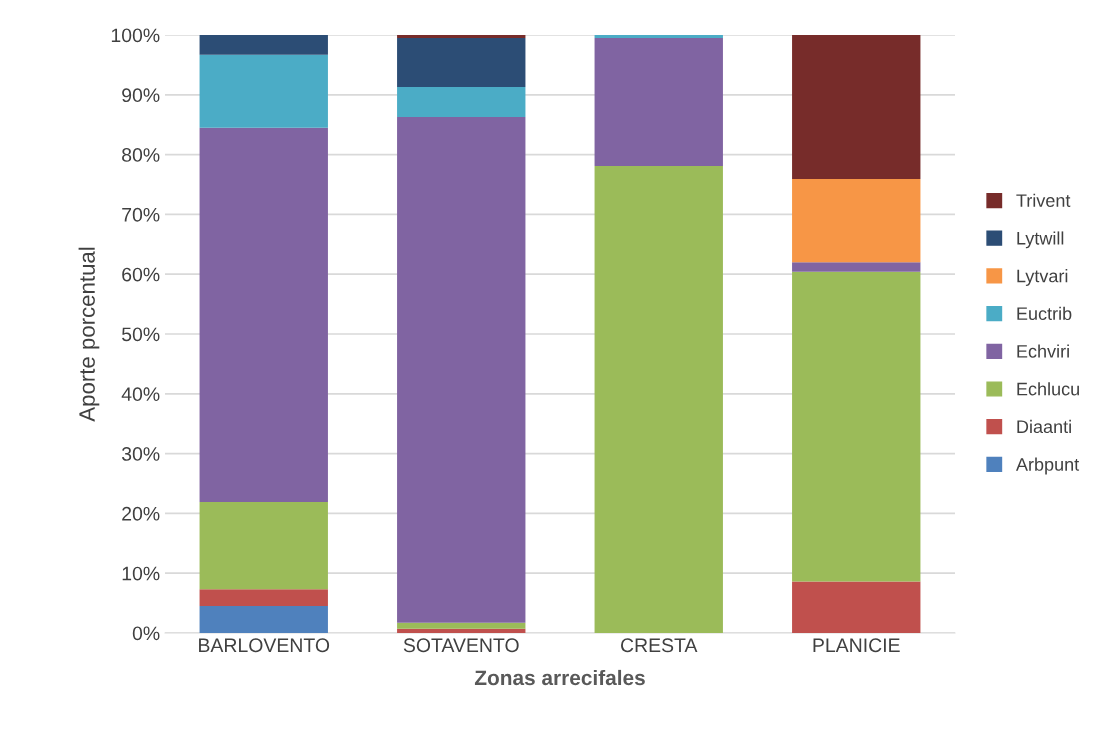 The height and width of the screenshot is (742, 1112). Describe the element at coordinates (659, 645) in the screenshot. I see `x-tick-label: CRESTA` at that location.